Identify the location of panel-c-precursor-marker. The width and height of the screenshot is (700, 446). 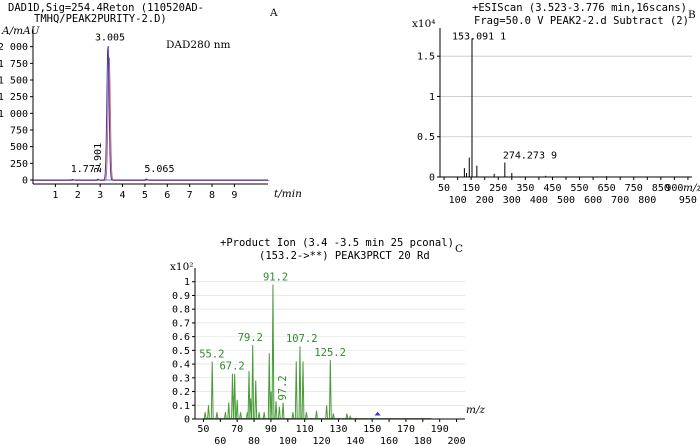
(377, 413).